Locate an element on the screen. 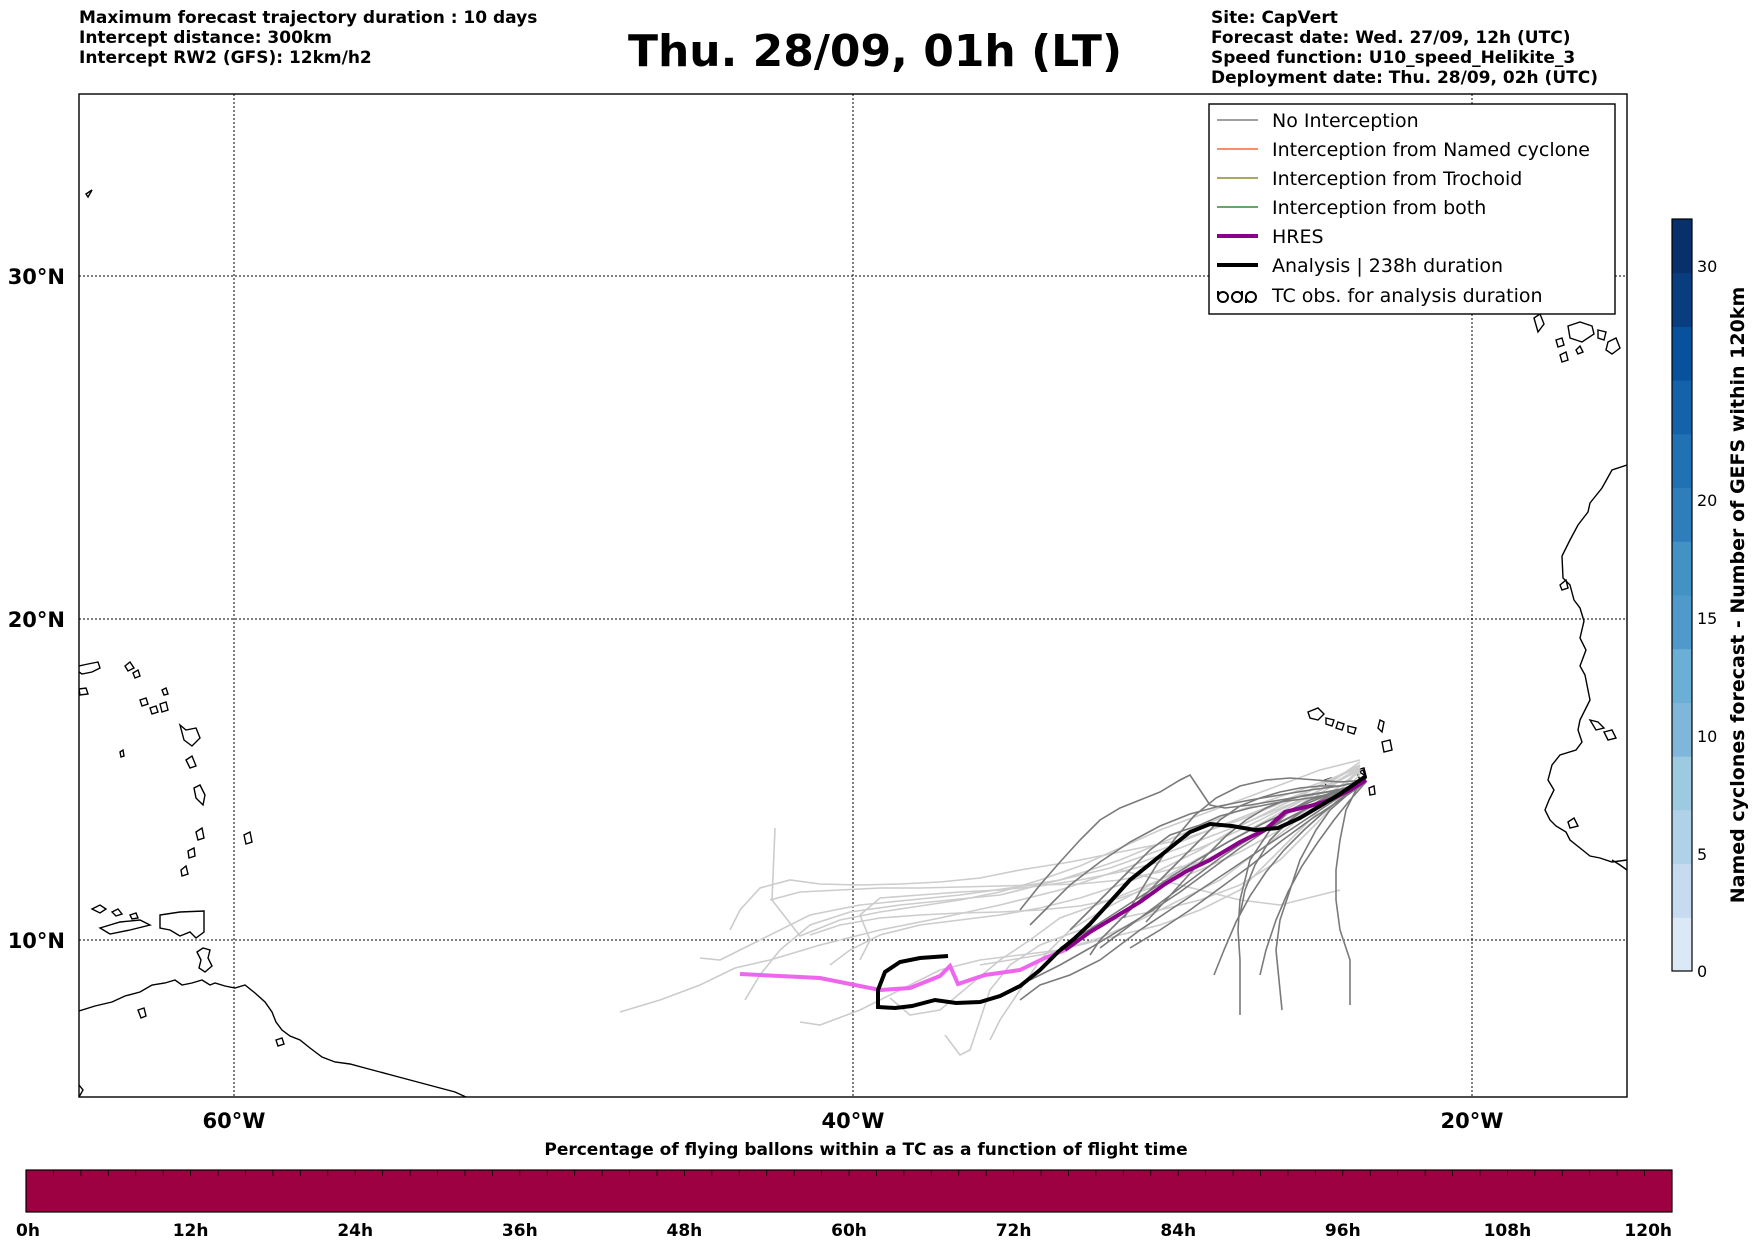  island-brava is located at coordinates (1372, 790).